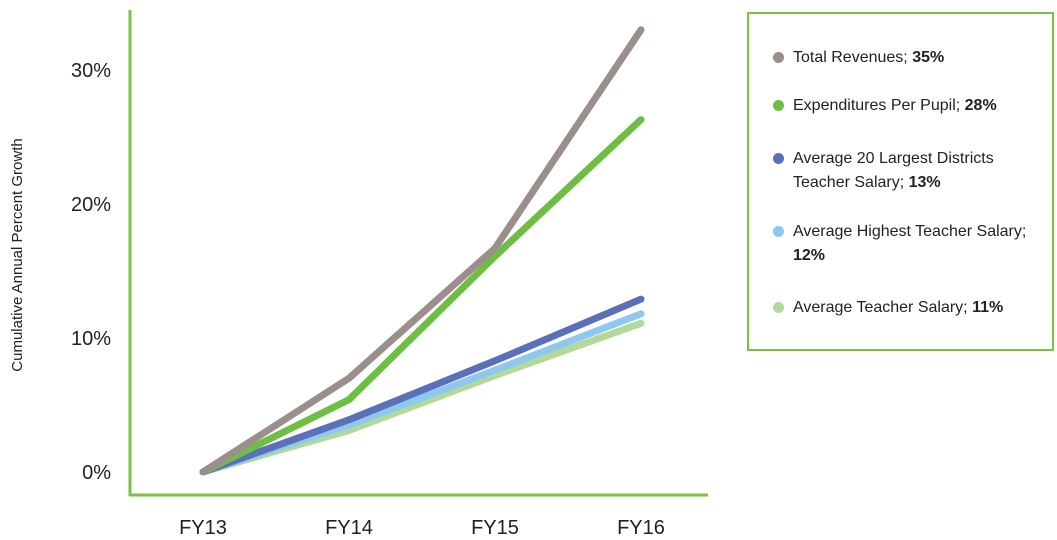  What do you see at coordinates (349, 528) in the screenshot?
I see `x-tick-label: FY14` at bounding box center [349, 528].